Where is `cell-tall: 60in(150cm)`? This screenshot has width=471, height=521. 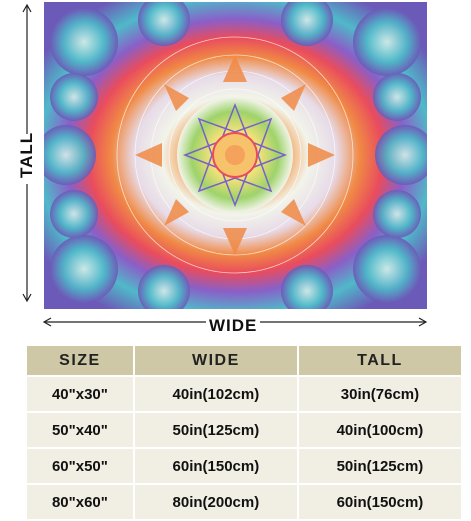
cell-tall: 60in(150cm) is located at coordinates (379, 502).